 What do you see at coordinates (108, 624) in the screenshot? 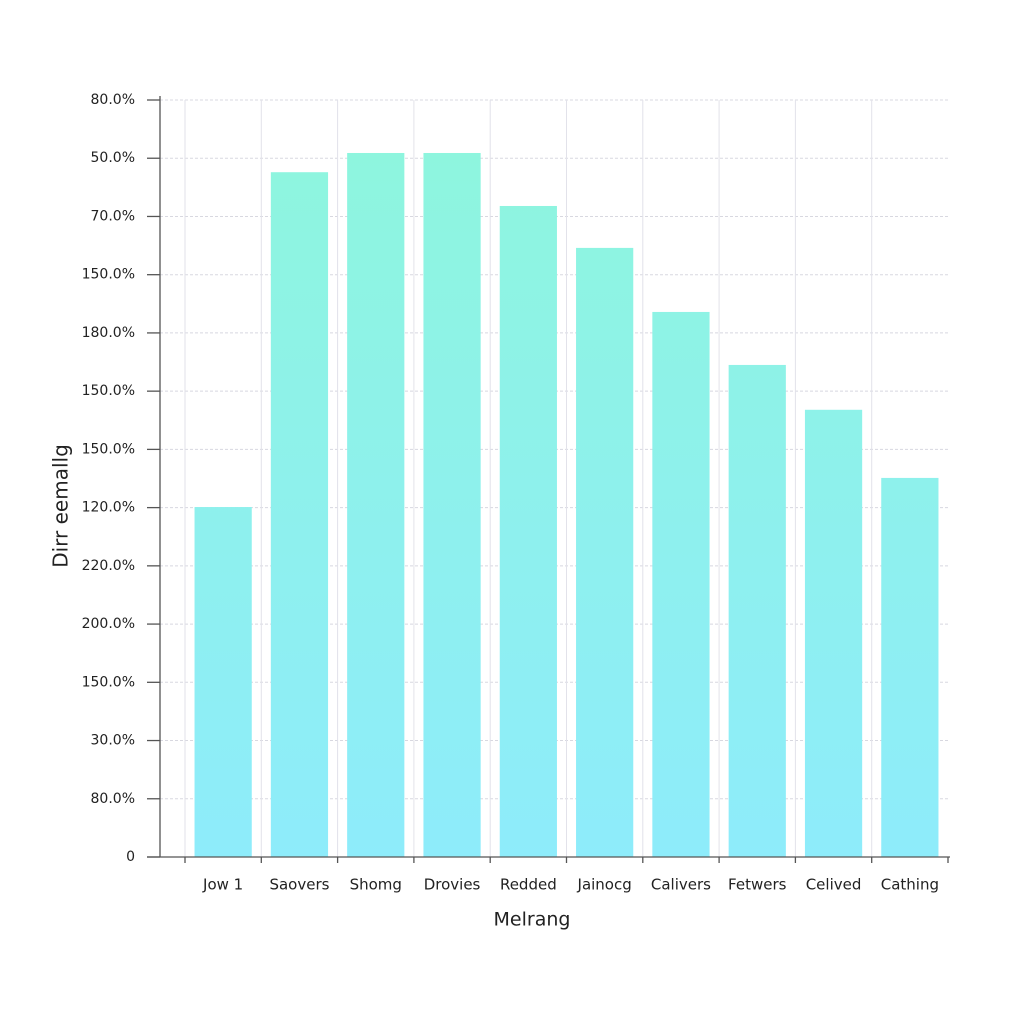
I see `y-tick-label: 200.0%` at bounding box center [108, 624].